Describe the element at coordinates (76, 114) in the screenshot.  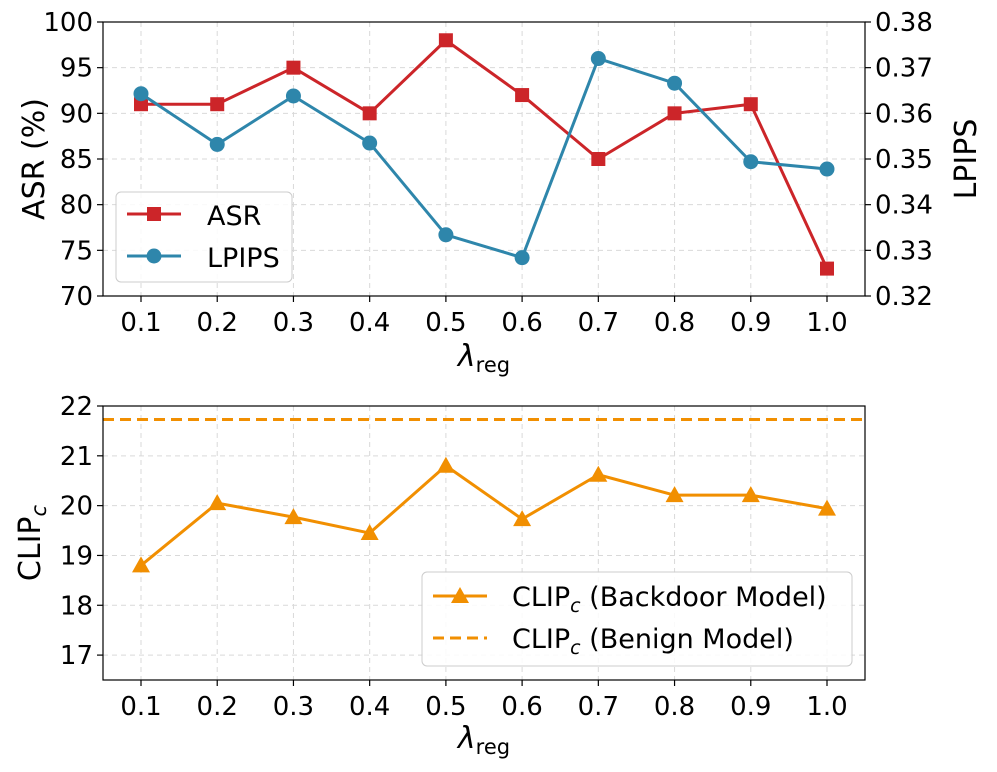
I see `top-y-tick-label: 90` at that location.